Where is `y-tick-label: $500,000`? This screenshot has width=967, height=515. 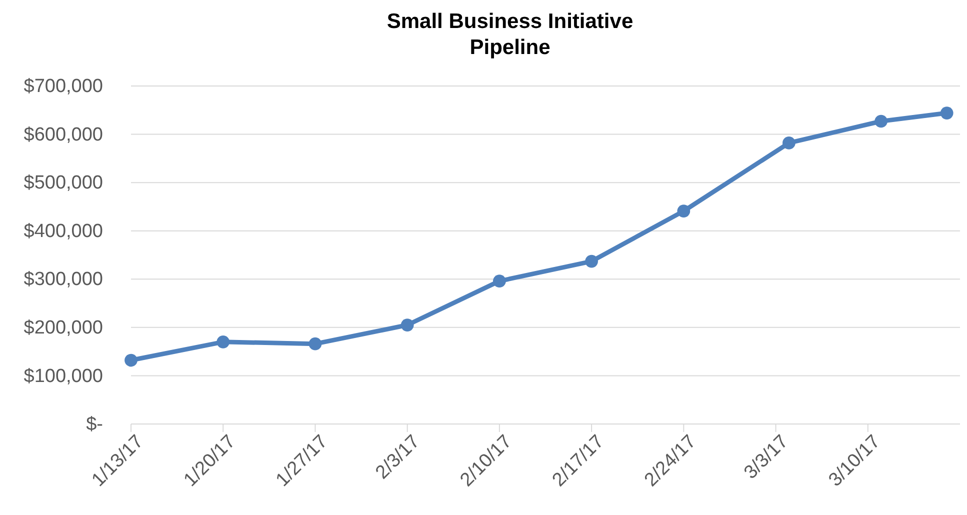 y-tick-label: $500,000 is located at coordinates (63, 183).